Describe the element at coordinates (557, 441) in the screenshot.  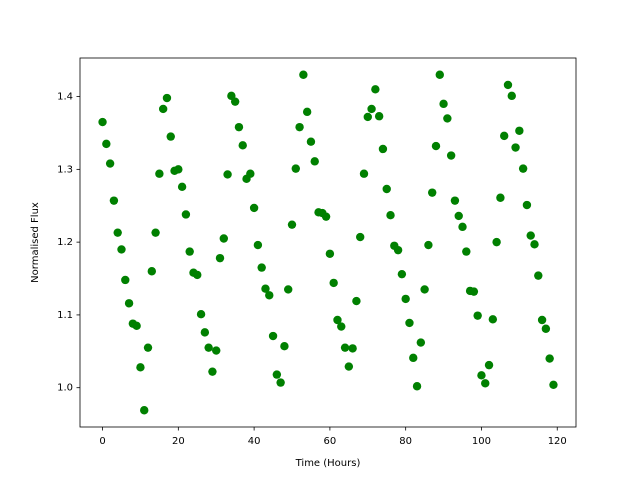
I see `x-tick-label: 120` at that location.